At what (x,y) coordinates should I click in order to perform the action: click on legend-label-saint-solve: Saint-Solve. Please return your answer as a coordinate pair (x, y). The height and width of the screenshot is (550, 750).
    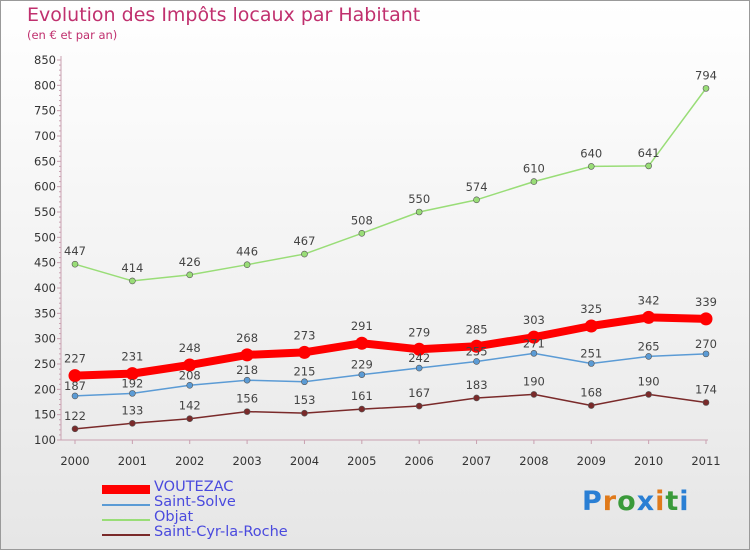
    Looking at the image, I should click on (195, 502).